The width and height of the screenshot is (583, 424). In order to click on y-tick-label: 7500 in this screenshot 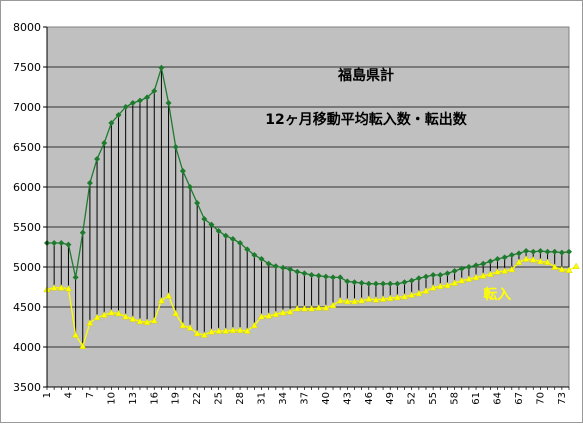, I will do `click(27, 67)`.